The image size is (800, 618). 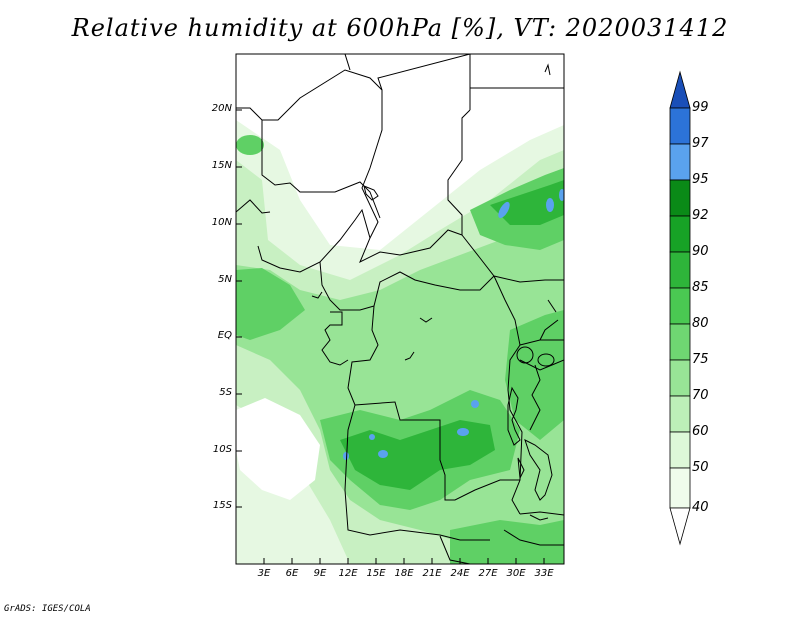 What do you see at coordinates (221, 165) in the screenshot?
I see `lat-label: 15N` at bounding box center [221, 165].